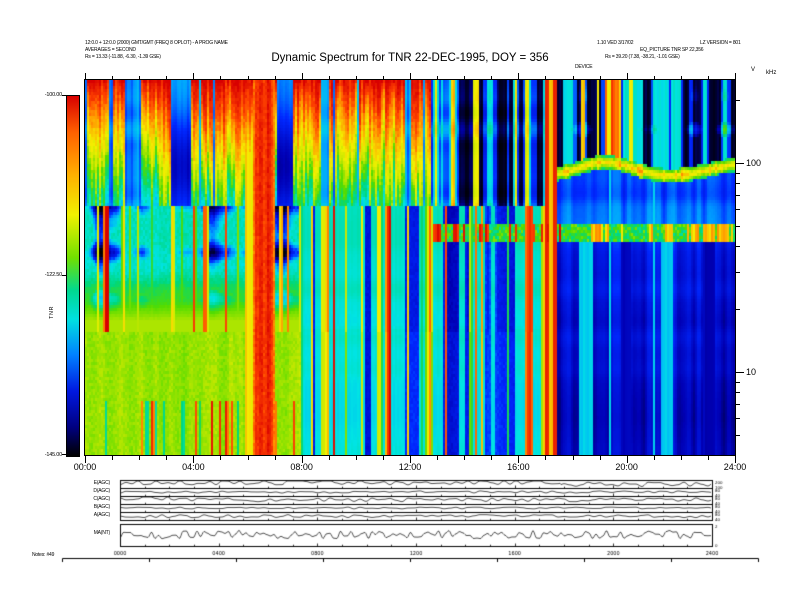 Image resolution: width=792 pixels, height=612 pixels. Describe the element at coordinates (53, 275) in the screenshot. I see `colorbar-label-mid: -122.50` at that location.